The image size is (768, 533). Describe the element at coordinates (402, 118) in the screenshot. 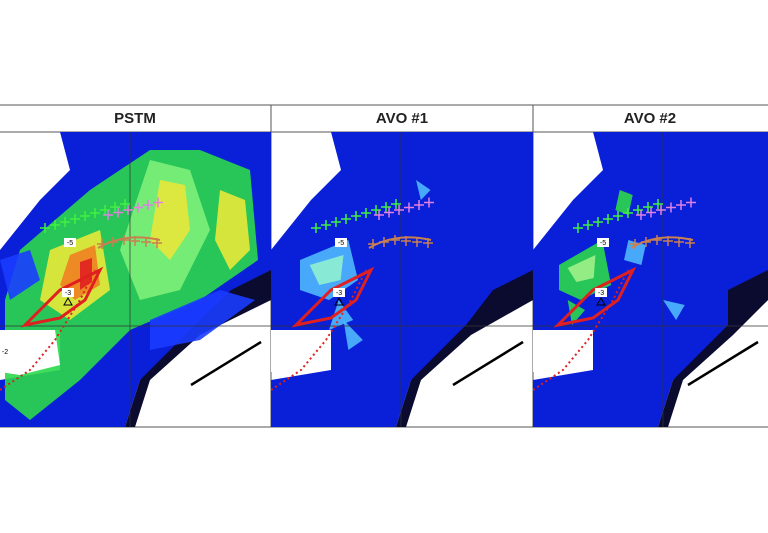

I see `panel-title: AVO #1` at that location.